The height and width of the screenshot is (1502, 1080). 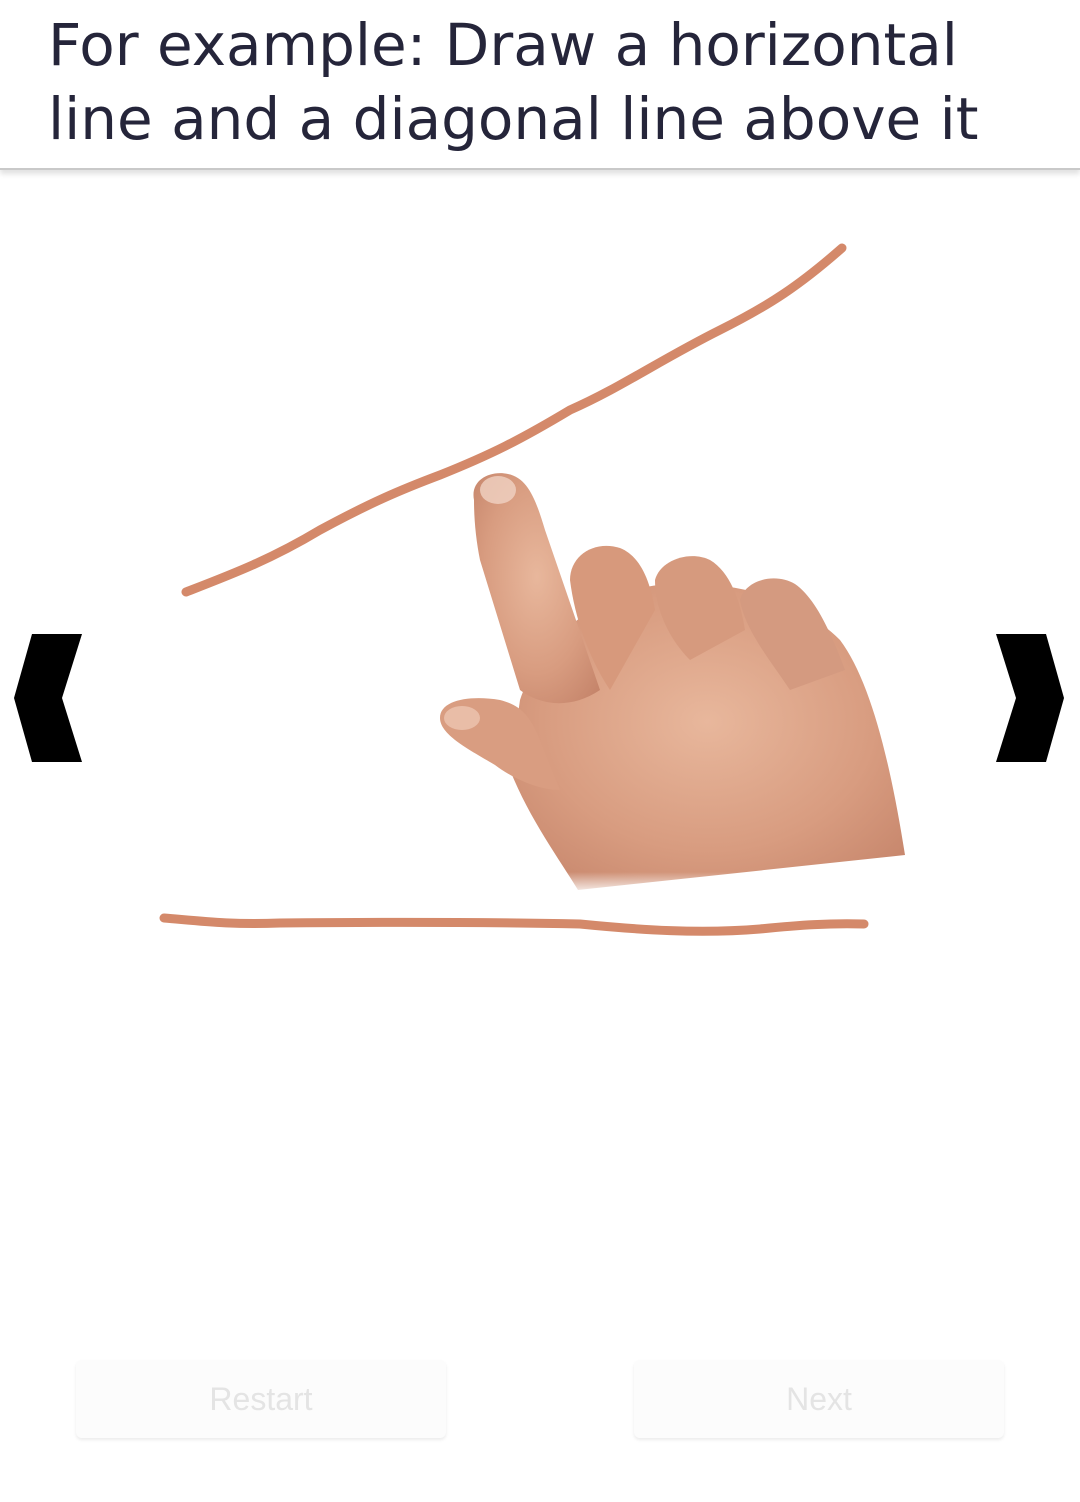 What do you see at coordinates (514, 924) in the screenshot?
I see `horizontal-line-stroke` at bounding box center [514, 924].